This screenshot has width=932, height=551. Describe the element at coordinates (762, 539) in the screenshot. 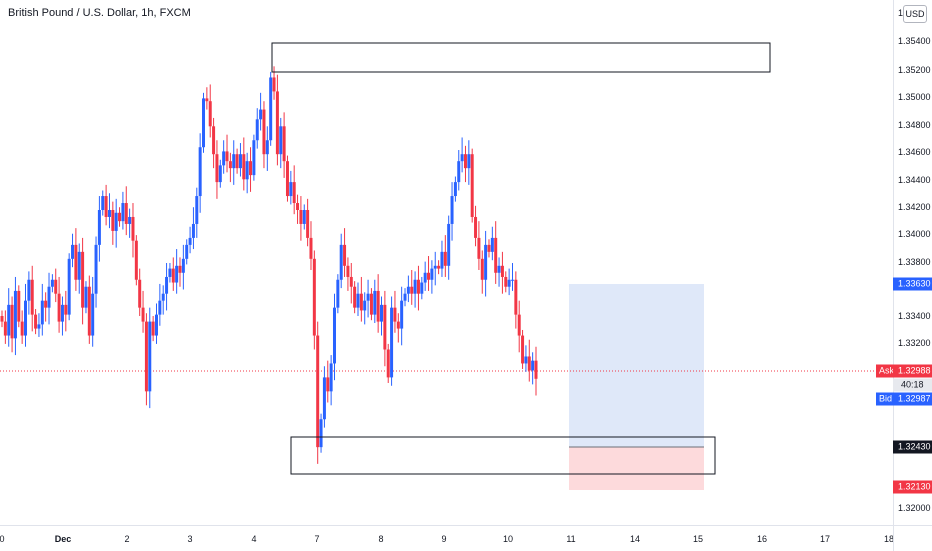

I see `time-tick: 16` at that location.